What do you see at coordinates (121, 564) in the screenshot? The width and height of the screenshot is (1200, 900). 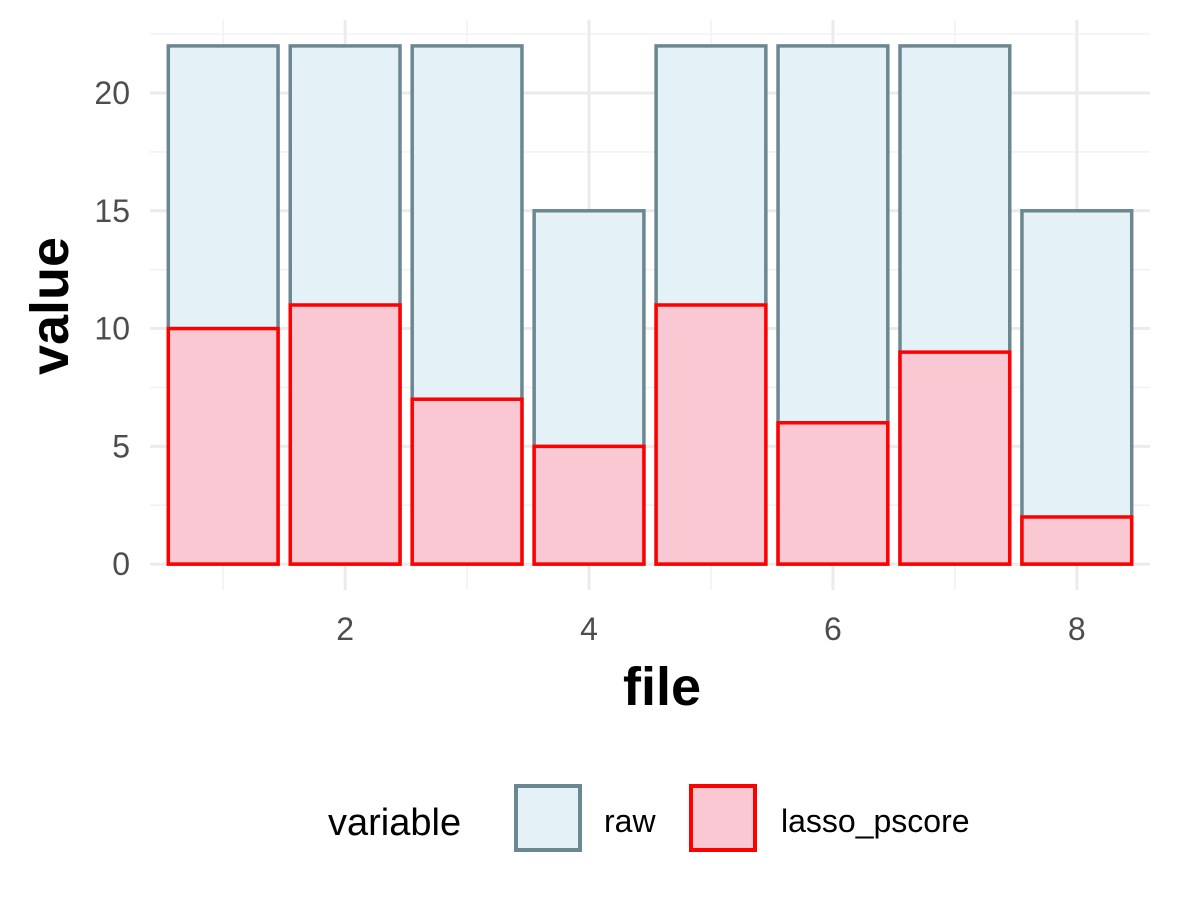 I see `y-tick-label: 0` at bounding box center [121, 564].